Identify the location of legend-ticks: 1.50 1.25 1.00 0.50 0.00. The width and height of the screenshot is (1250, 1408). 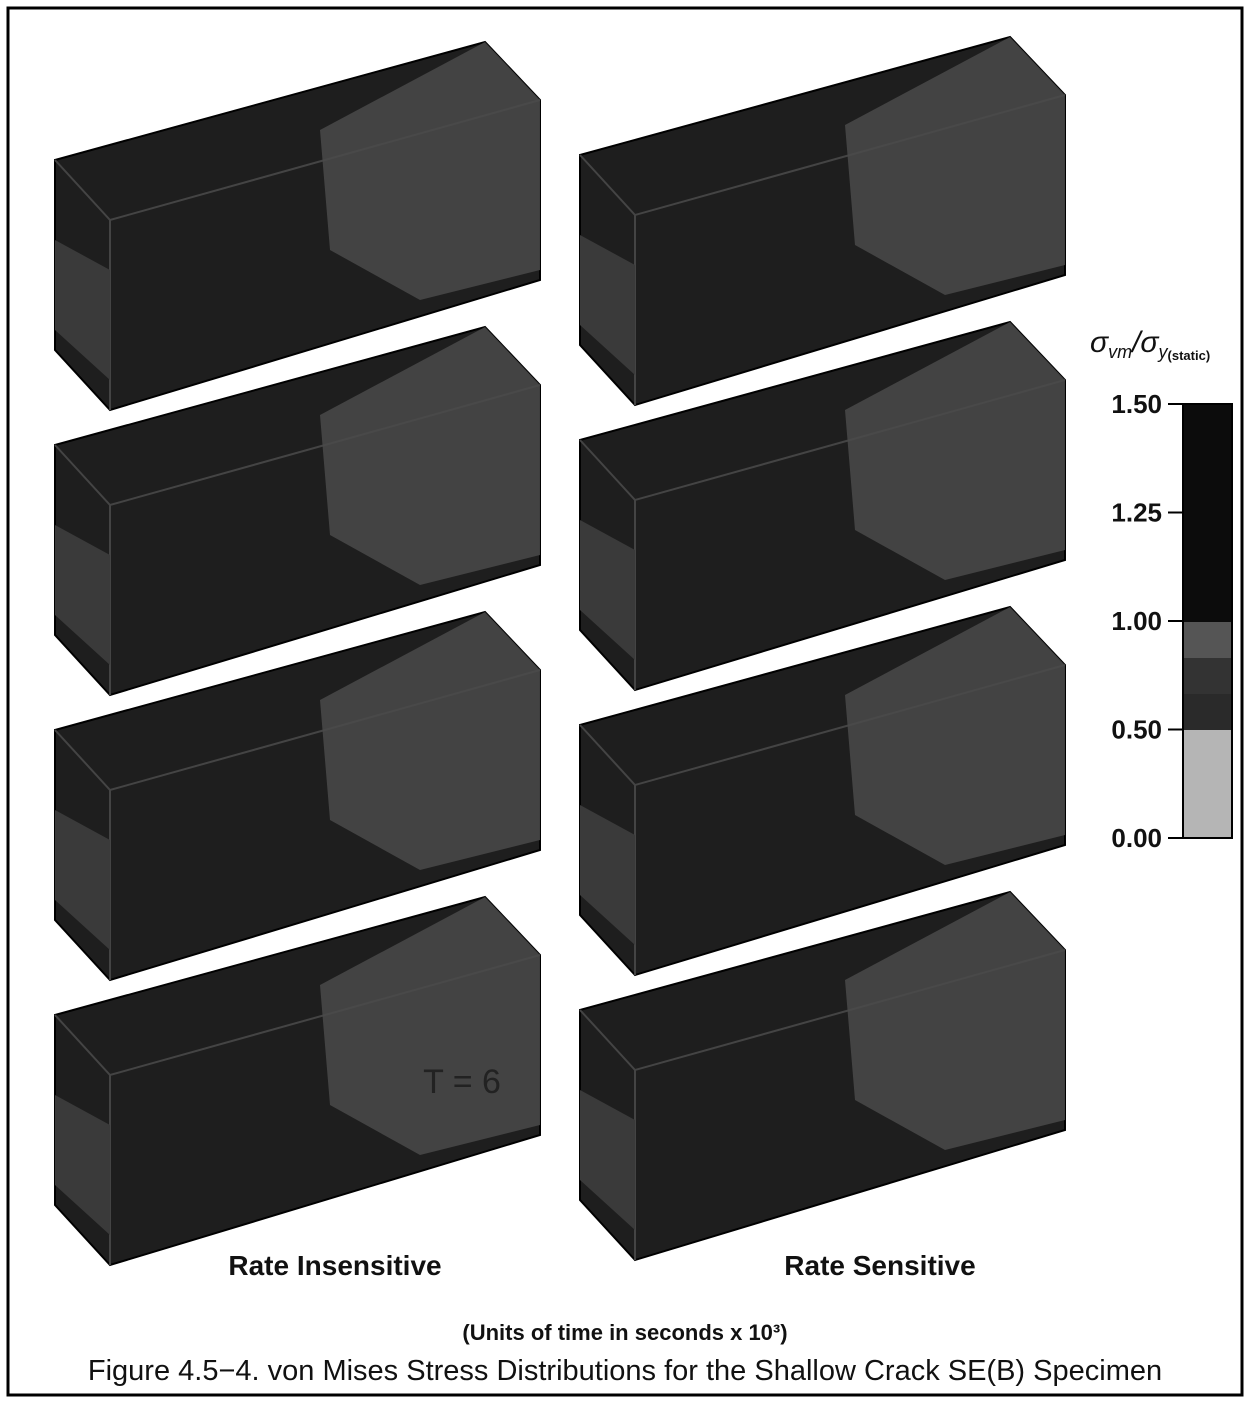
(1147, 621).